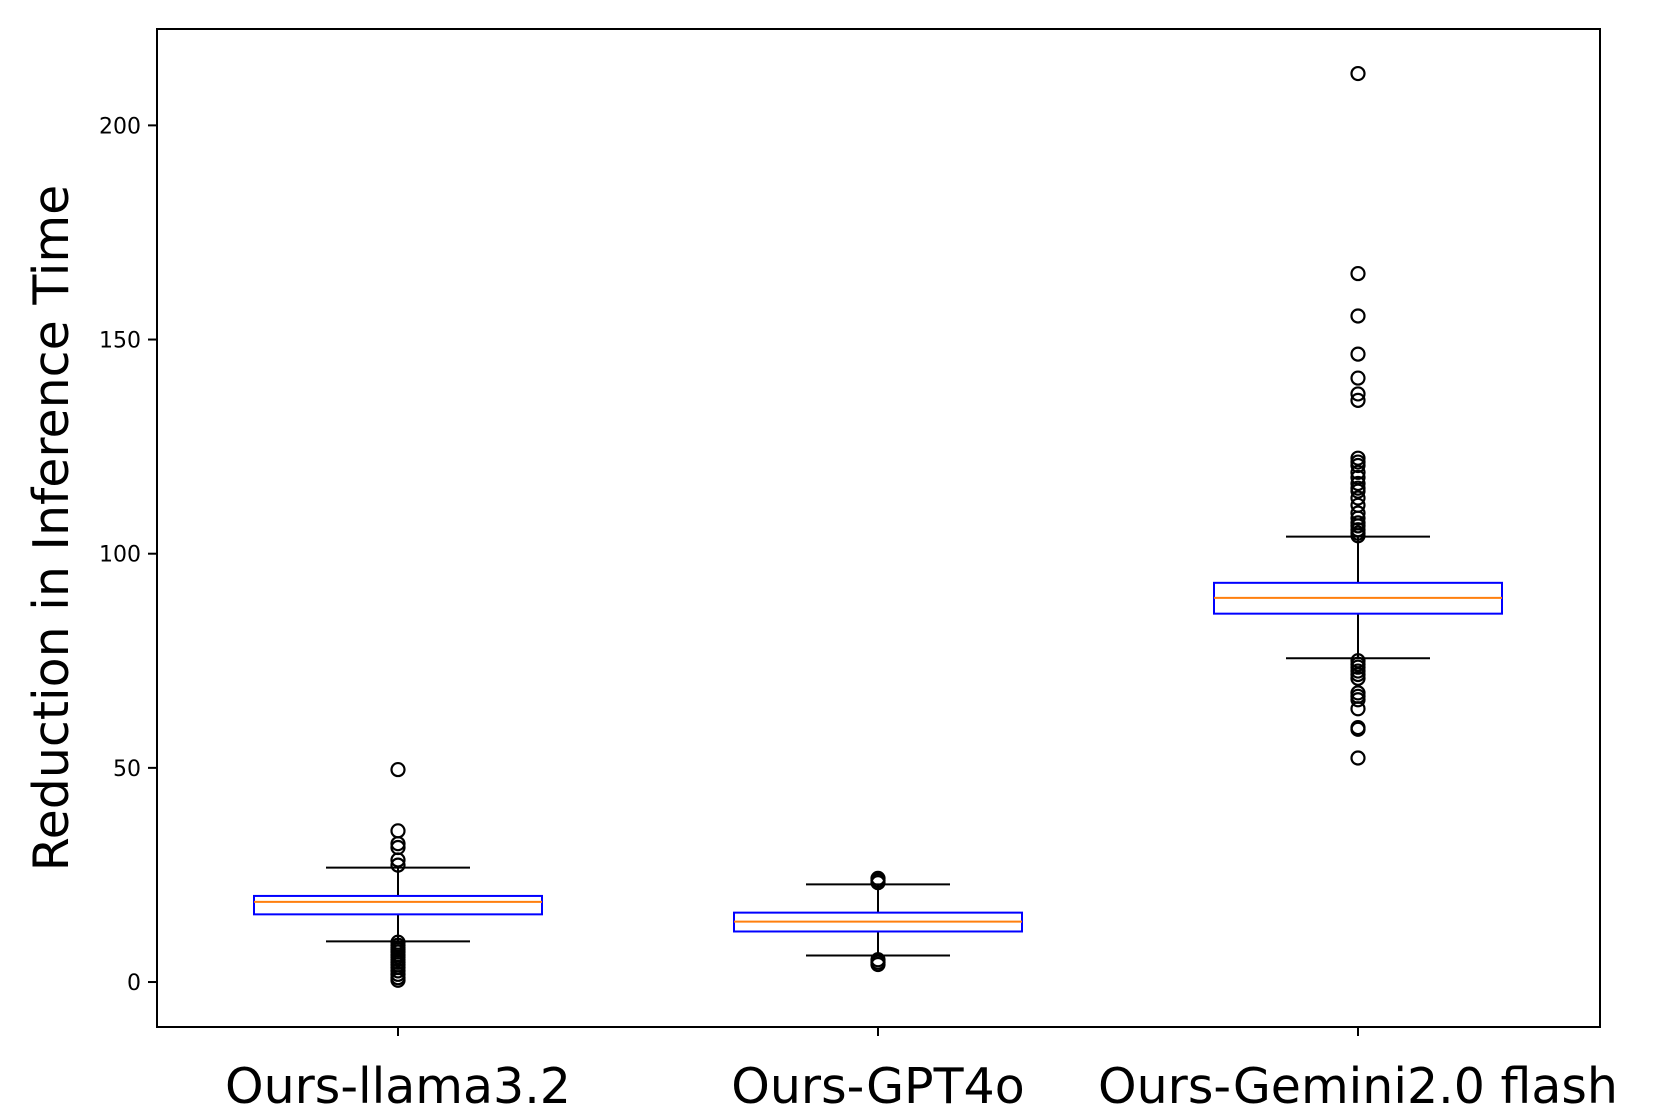 The image size is (1661, 1107). What do you see at coordinates (120, 555) in the screenshot?
I see `y-tick-label: 100` at bounding box center [120, 555].